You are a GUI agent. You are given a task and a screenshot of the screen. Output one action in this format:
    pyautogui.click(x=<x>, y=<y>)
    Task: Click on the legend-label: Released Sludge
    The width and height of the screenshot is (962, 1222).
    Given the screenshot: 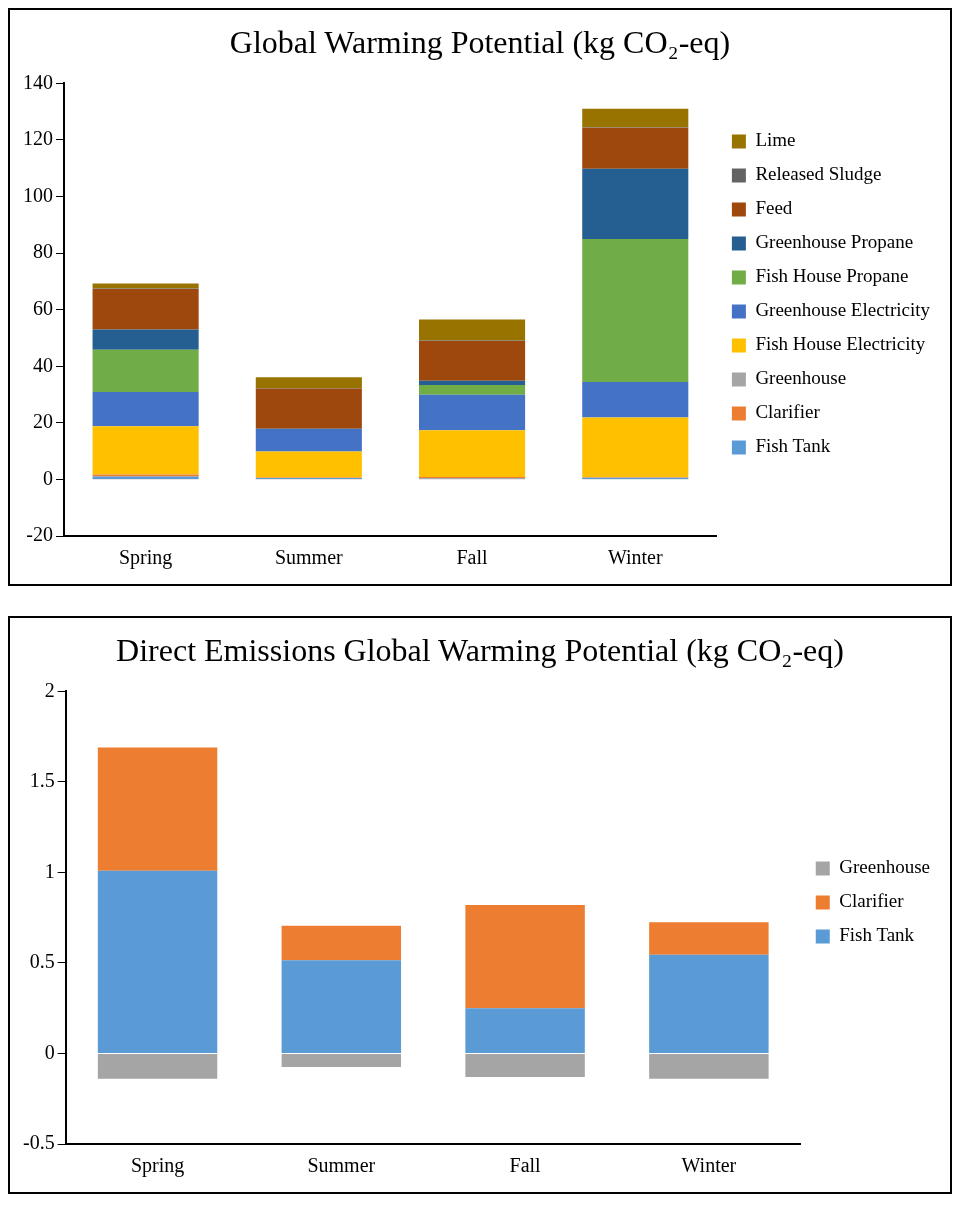 What is the action you would take?
    pyautogui.click(x=818, y=174)
    